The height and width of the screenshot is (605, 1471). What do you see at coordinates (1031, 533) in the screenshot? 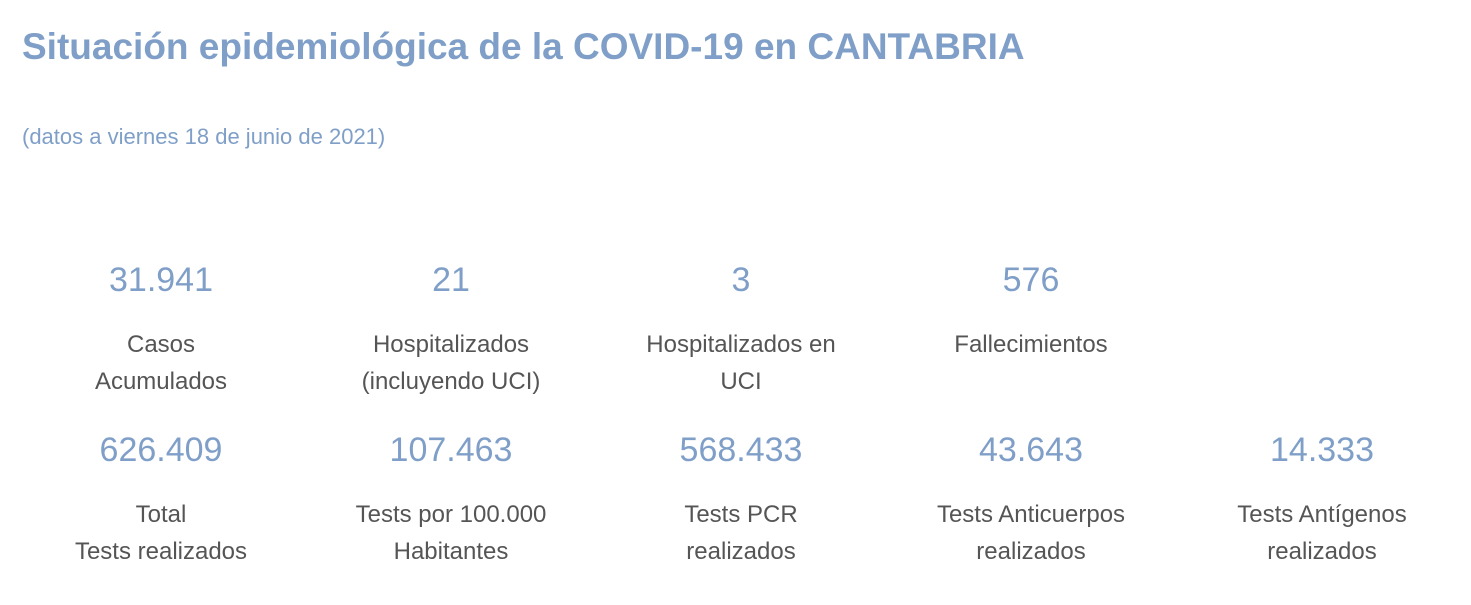
I see `stat-label: Tests Anticuerpos realizados` at bounding box center [1031, 533].